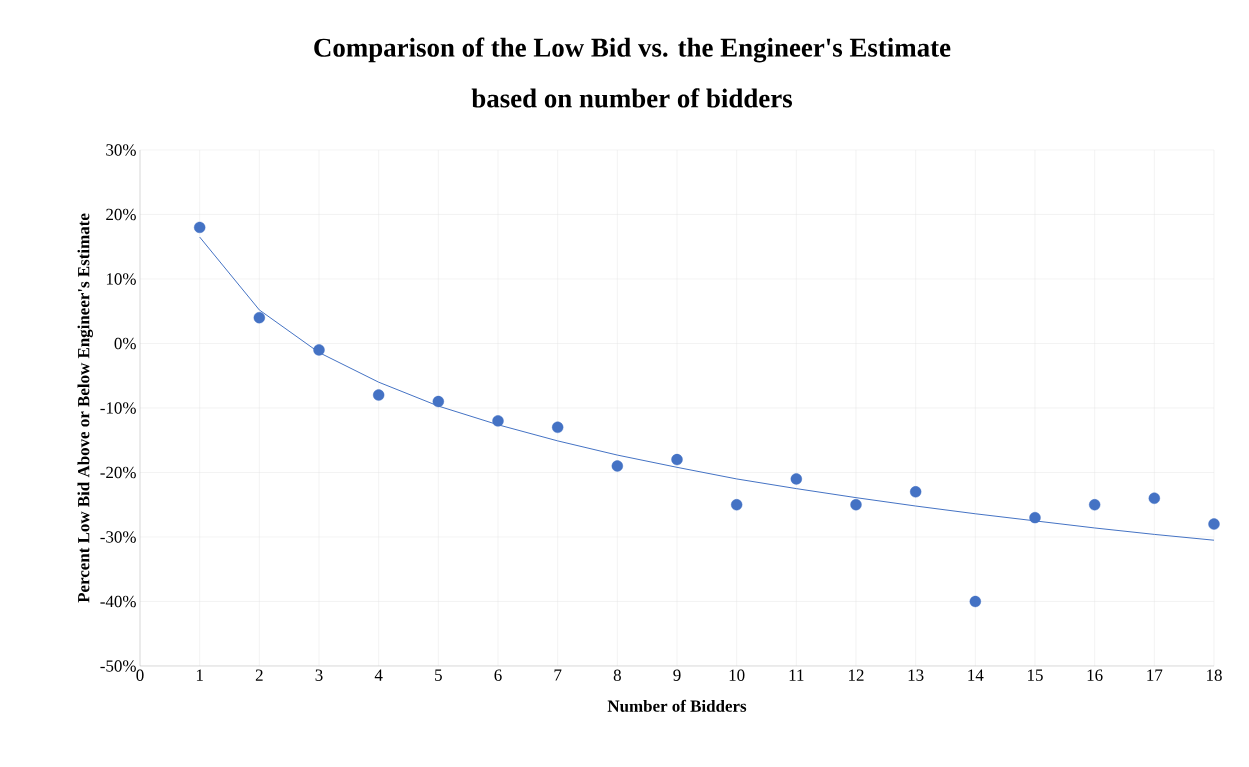 The image size is (1249, 767). I want to click on x-tick-label: 2, so click(259, 675).